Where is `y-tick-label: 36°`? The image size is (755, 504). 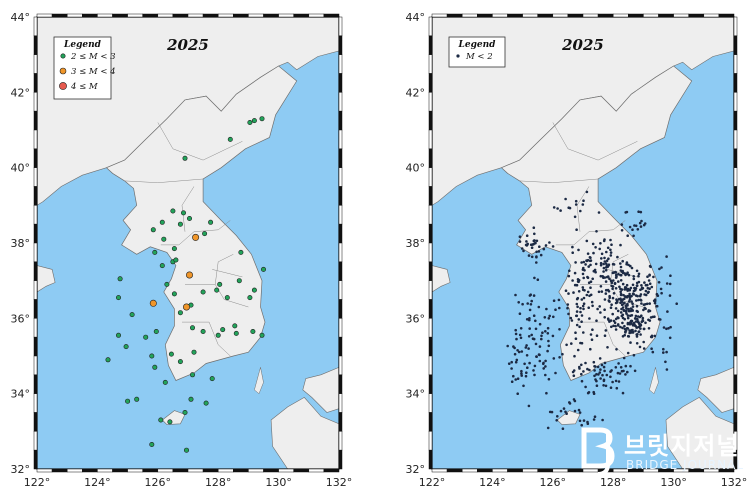 y-tick-label: 36° is located at coordinates (416, 318).